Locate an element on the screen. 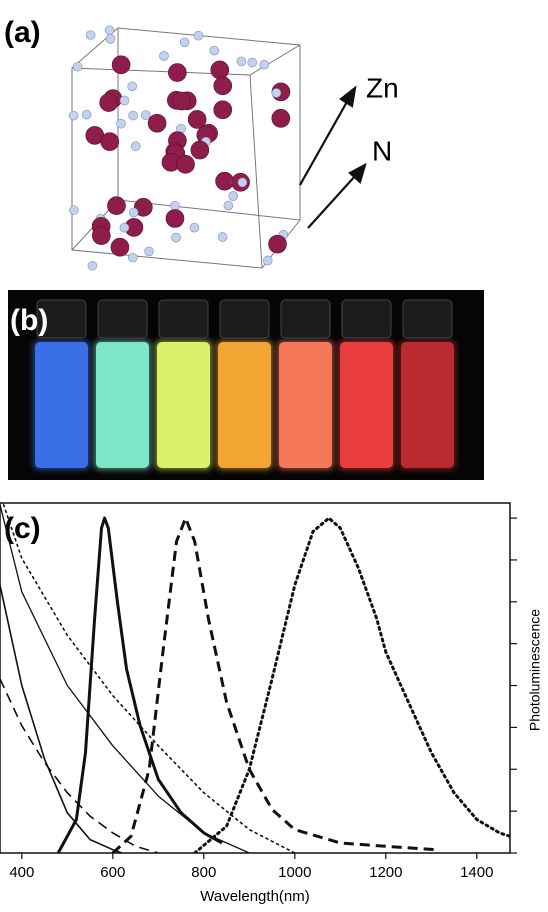 The width and height of the screenshot is (548, 912). arrows is located at coordinates (333, 157).